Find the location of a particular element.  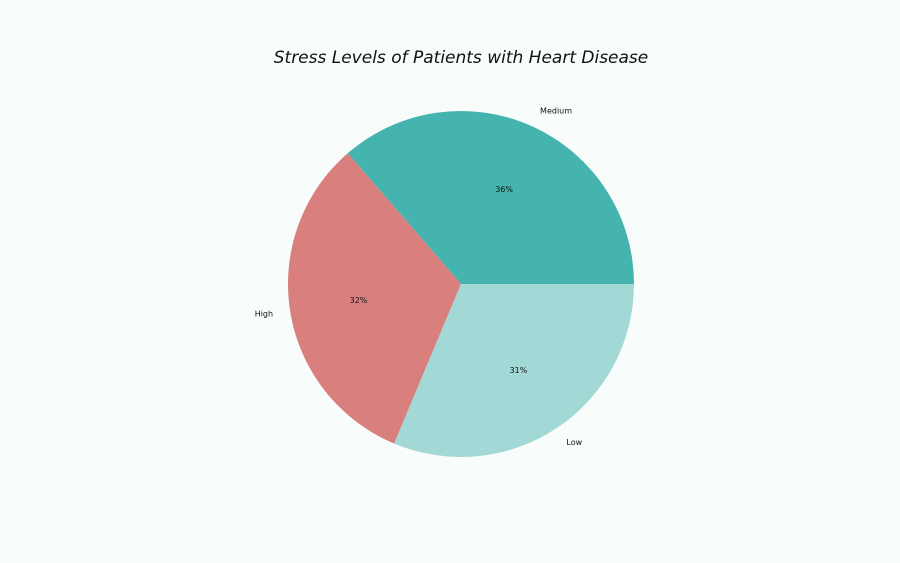

pie-slice-high is located at coordinates (374, 298).